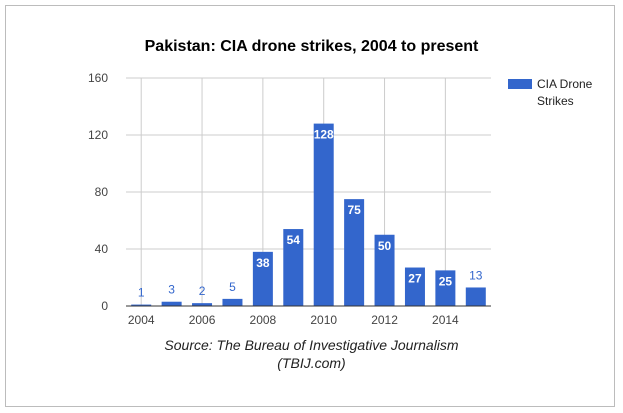 This screenshot has width=623, height=413. Describe the element at coordinates (102, 192) in the screenshot. I see `y-tick-label: 80` at that location.